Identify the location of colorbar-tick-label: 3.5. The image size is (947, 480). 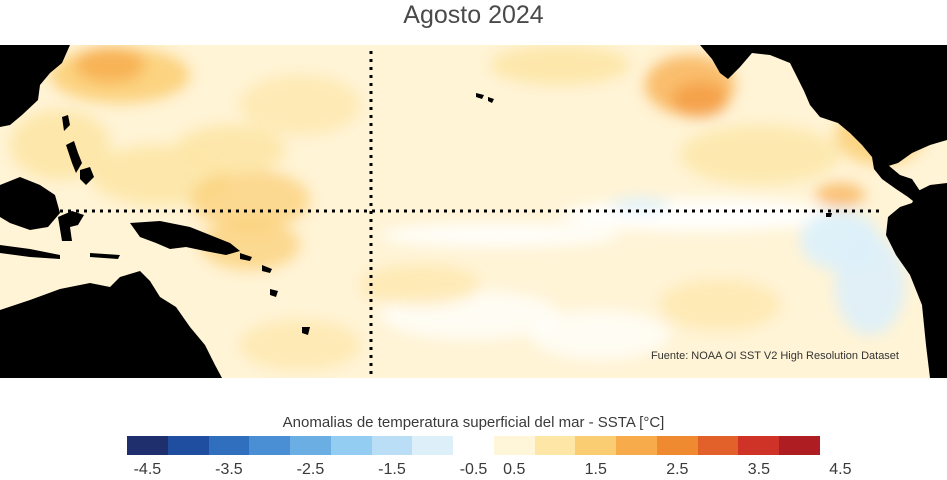
(758, 469).